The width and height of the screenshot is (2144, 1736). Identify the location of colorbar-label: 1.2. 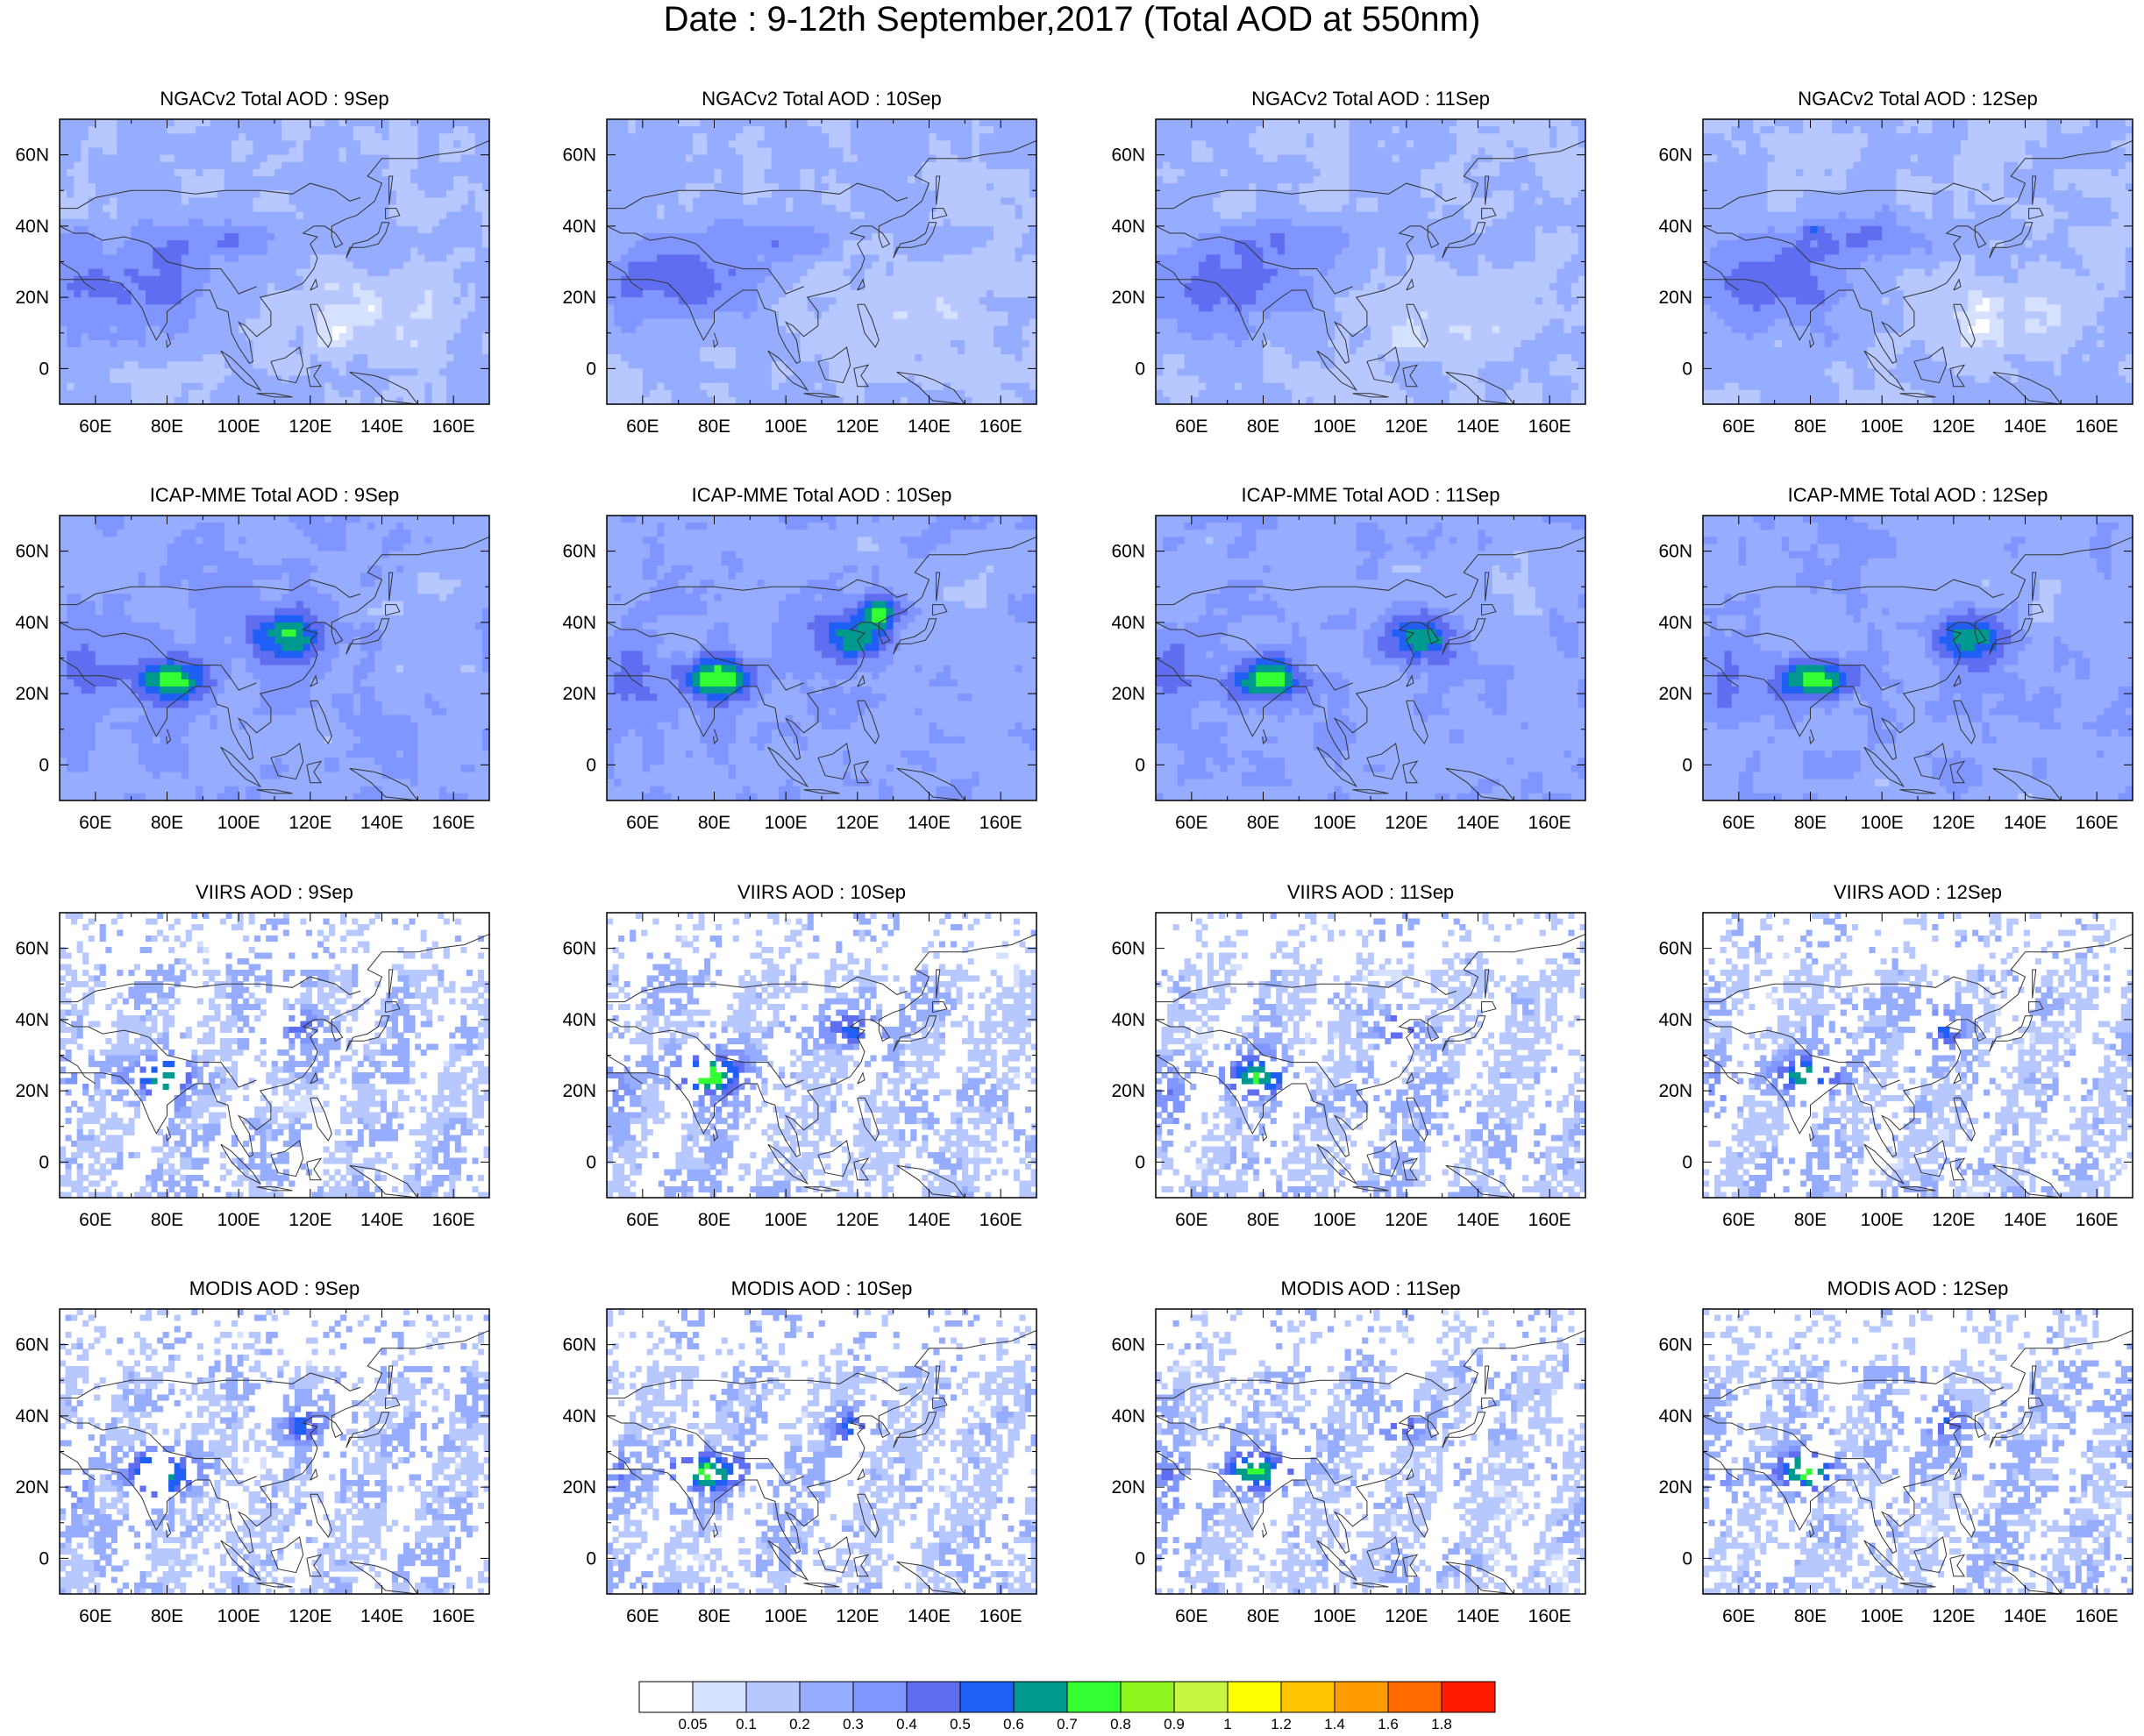
(1281, 1724).